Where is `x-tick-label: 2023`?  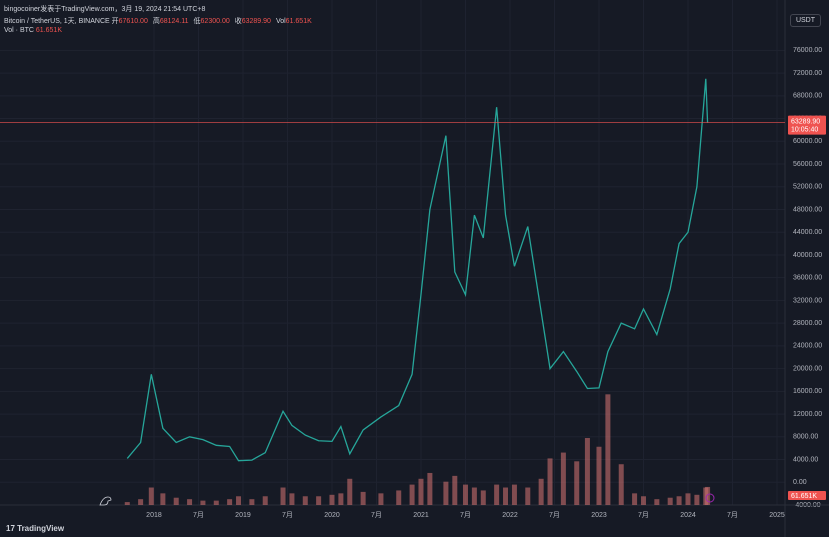 x-tick-label: 2023 is located at coordinates (599, 515).